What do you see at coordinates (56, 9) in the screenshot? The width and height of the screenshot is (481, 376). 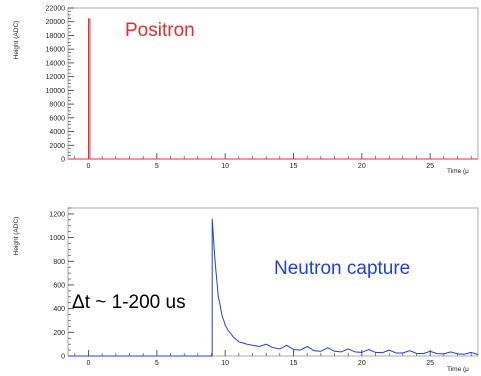 I see `y-tick-label: 22000` at bounding box center [56, 9].